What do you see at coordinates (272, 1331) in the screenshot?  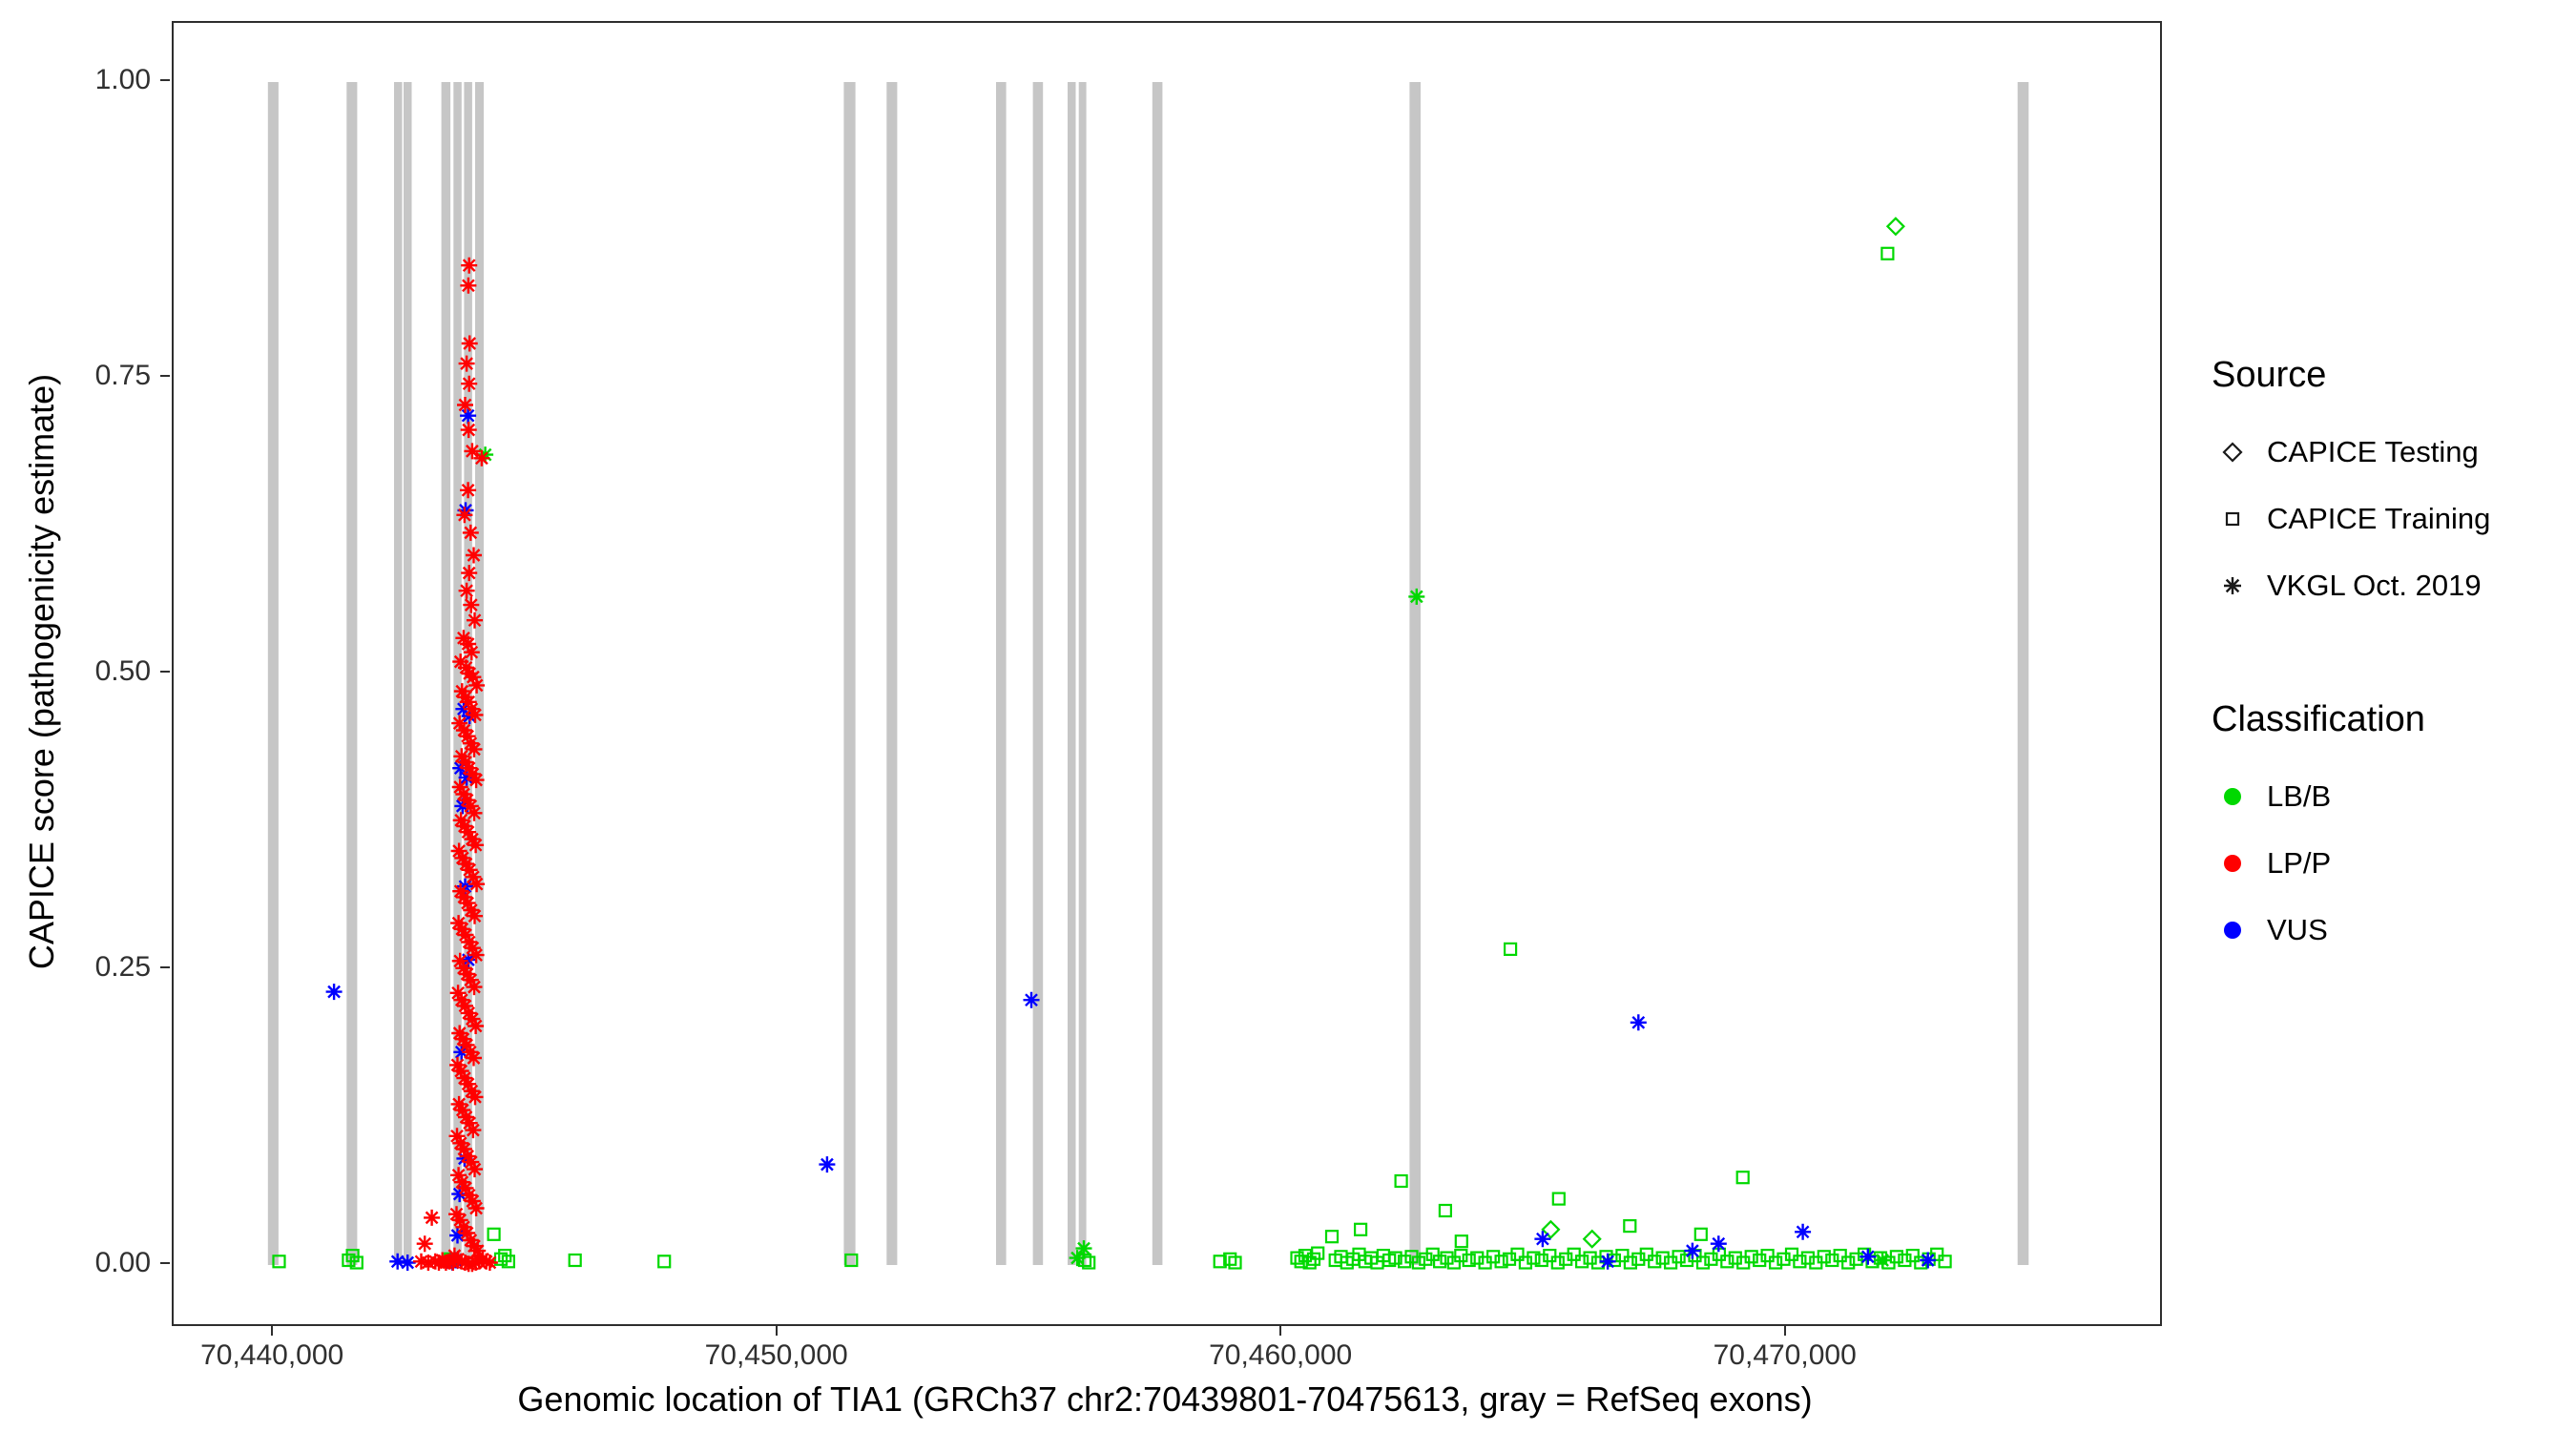 I see `x-axis-tick-mark` at bounding box center [272, 1331].